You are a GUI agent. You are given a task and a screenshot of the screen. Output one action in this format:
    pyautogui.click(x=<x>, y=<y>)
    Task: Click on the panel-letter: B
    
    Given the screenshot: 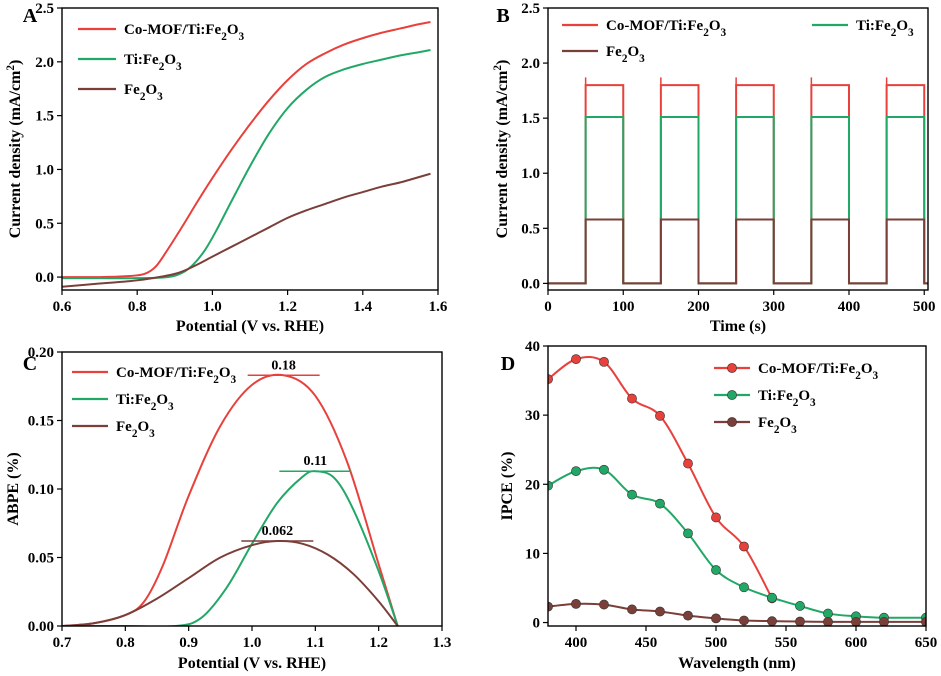 What is the action you would take?
    pyautogui.click(x=502, y=16)
    